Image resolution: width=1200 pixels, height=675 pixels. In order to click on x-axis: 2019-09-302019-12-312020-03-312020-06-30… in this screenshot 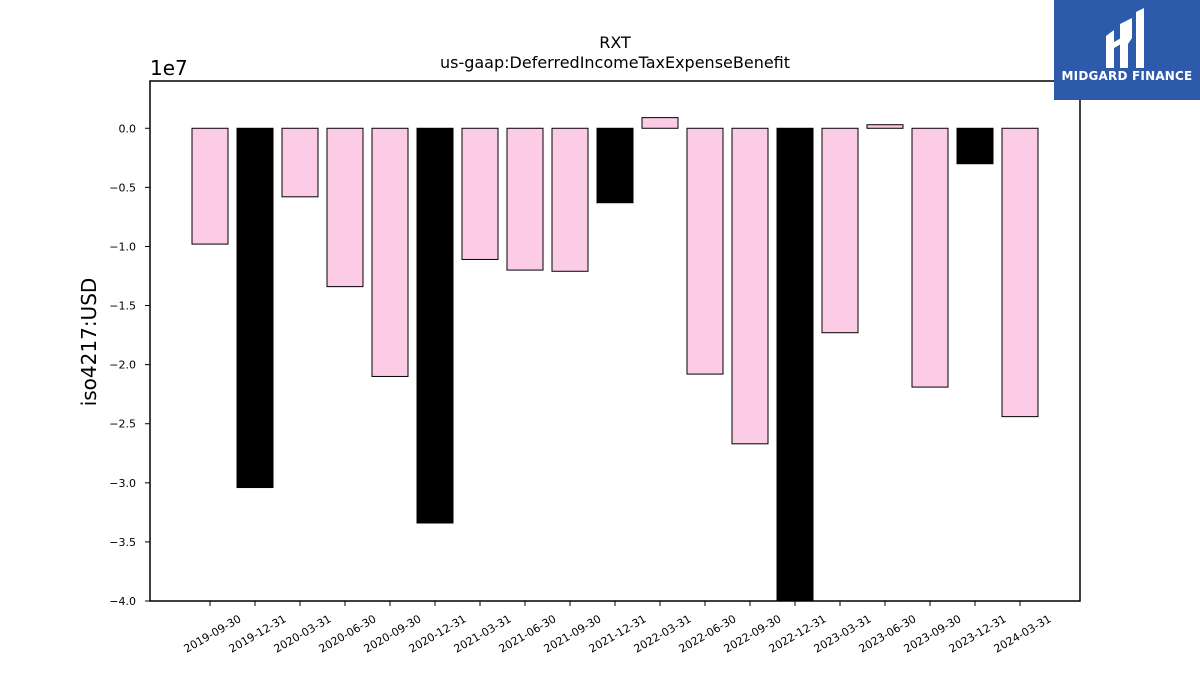, I will do `click(618, 628)`.